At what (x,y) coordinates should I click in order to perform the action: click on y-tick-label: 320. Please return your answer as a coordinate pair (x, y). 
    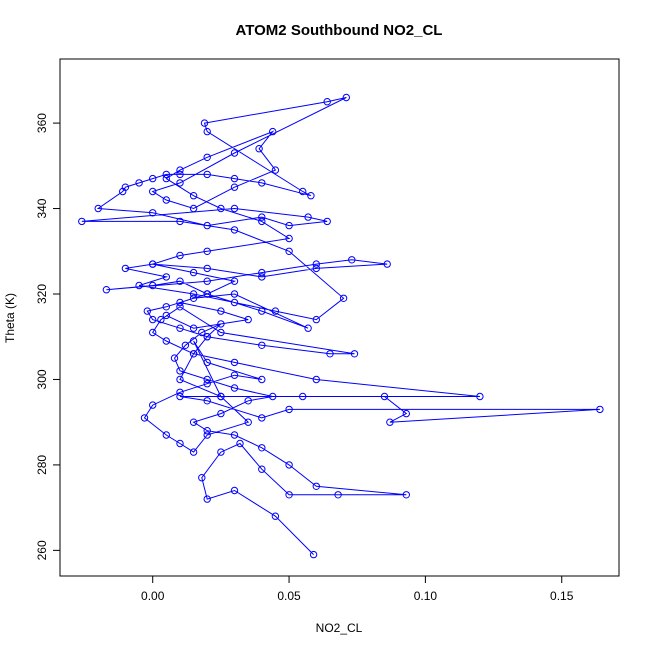
    Looking at the image, I should click on (42, 294).